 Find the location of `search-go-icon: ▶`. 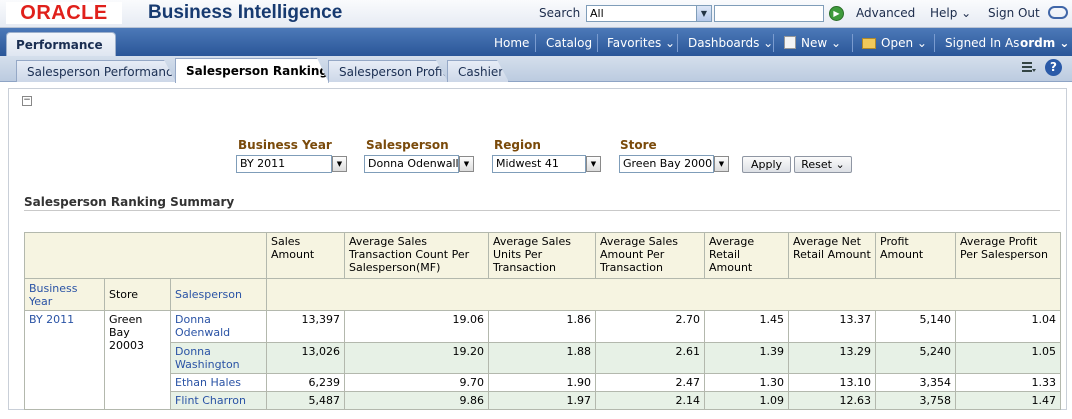

search-go-icon: ▶ is located at coordinates (836, 13).